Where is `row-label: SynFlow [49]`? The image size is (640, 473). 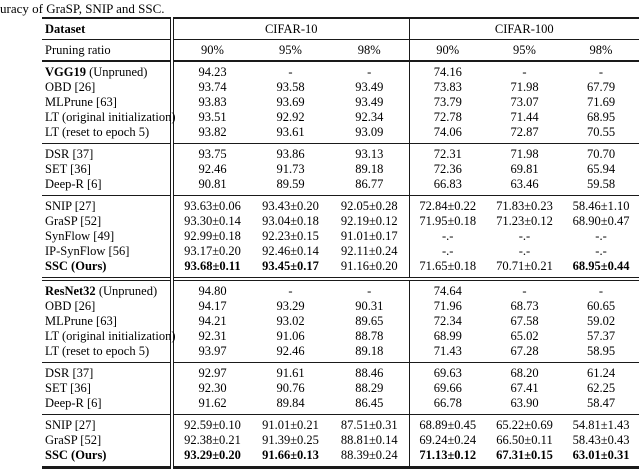 row-label: SynFlow [49] is located at coordinates (80, 236).